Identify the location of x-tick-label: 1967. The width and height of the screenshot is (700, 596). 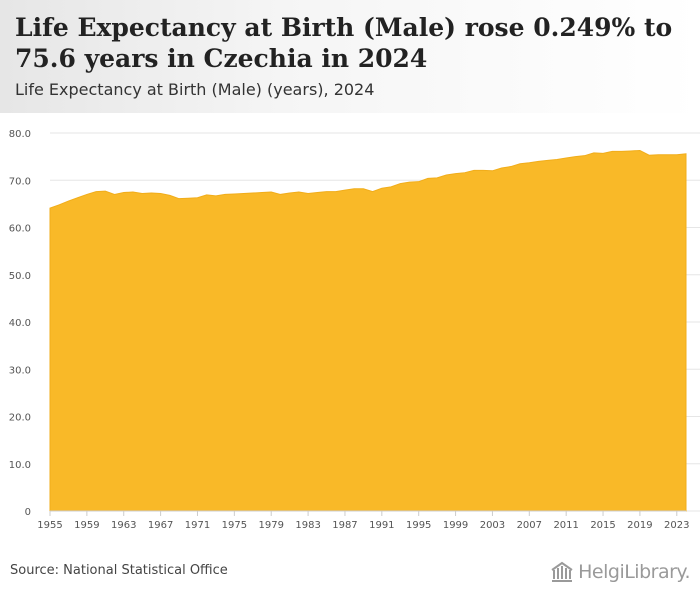
(160, 525).